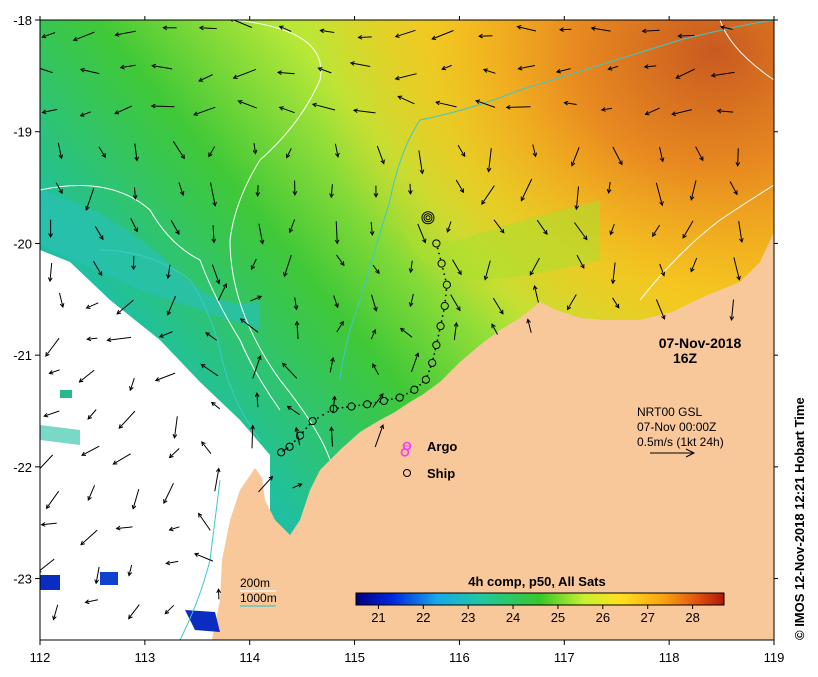 The width and height of the screenshot is (818, 677). I want to click on cold-patch, so click(50, 582).